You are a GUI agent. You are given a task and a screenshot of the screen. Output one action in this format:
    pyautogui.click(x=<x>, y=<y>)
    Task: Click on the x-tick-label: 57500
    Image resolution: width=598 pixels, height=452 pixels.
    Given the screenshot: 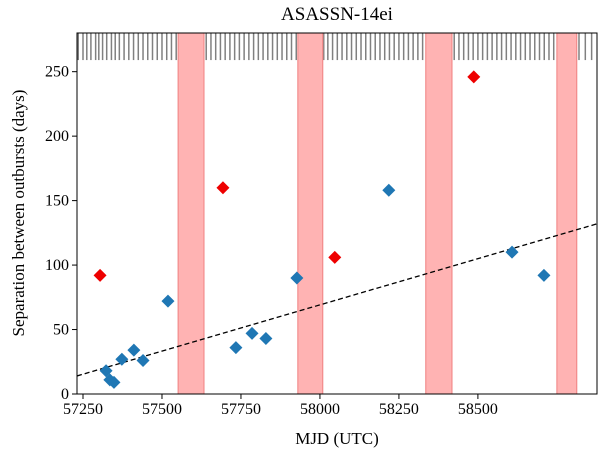 What is the action you would take?
    pyautogui.click(x=162, y=409)
    